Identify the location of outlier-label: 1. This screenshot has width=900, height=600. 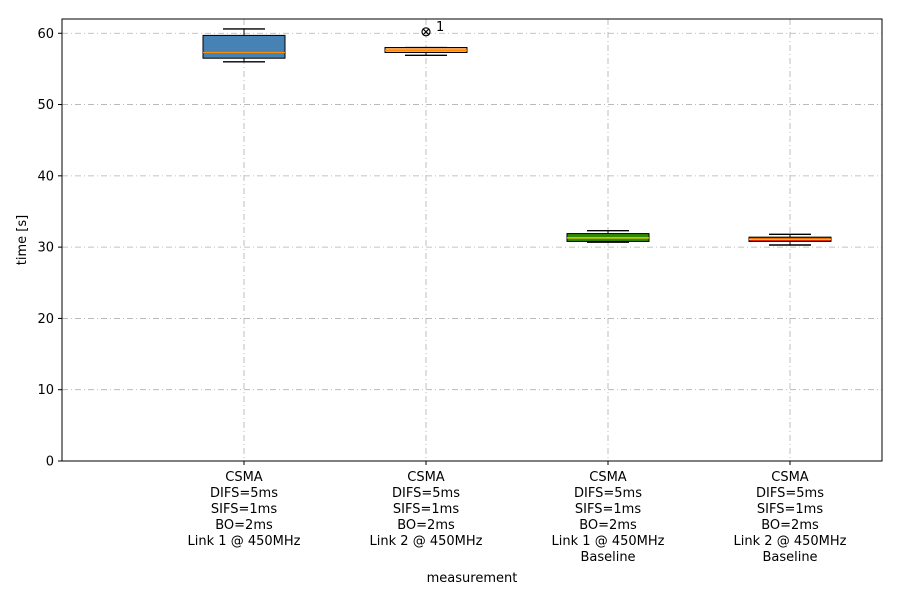
(440, 27).